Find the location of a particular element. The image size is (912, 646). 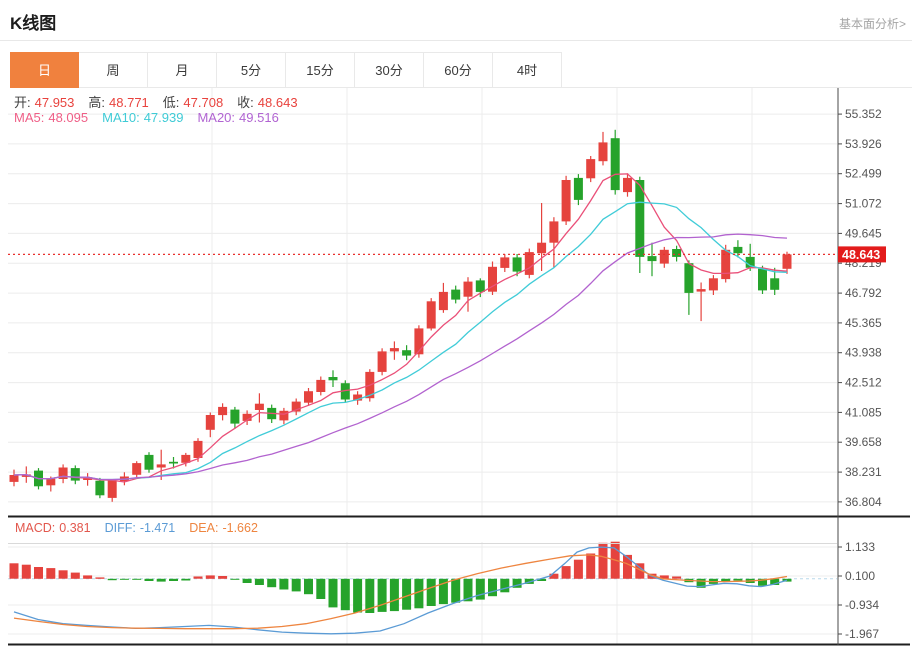

ma-row-value: 47.939 is located at coordinates (163, 117).